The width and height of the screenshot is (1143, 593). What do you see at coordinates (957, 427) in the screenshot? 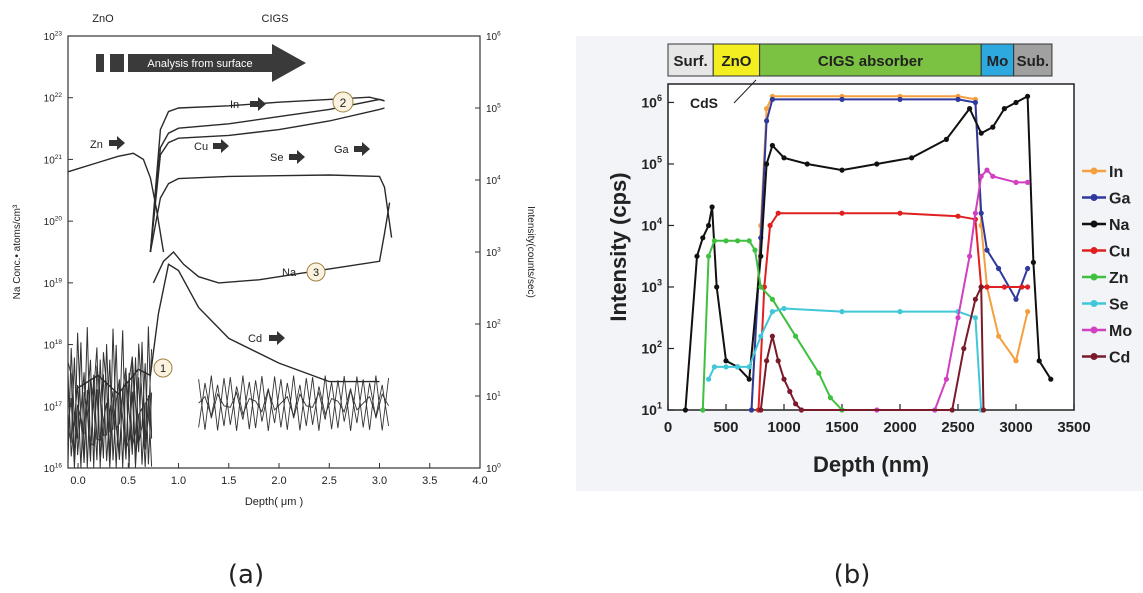
I see `chart-b-x-tick-label: 2500` at bounding box center [957, 427].